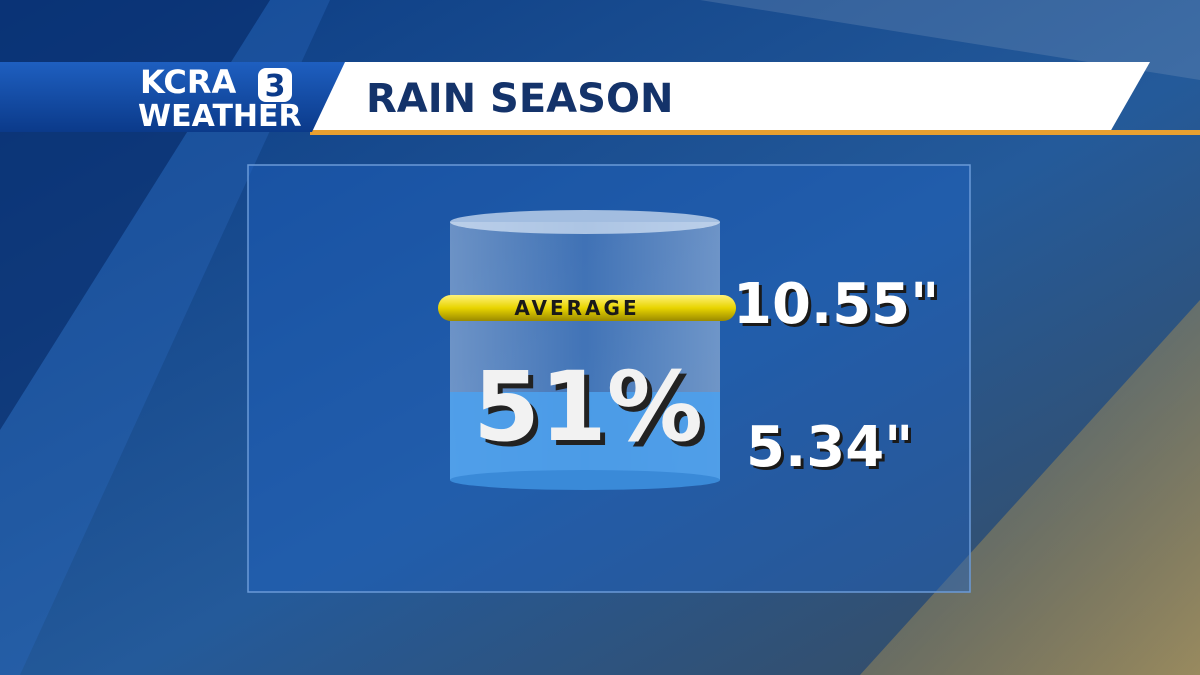 The width and height of the screenshot is (1200, 675). Describe the element at coordinates (188, 82) in the screenshot. I see `logo-text: KCRA` at that location.